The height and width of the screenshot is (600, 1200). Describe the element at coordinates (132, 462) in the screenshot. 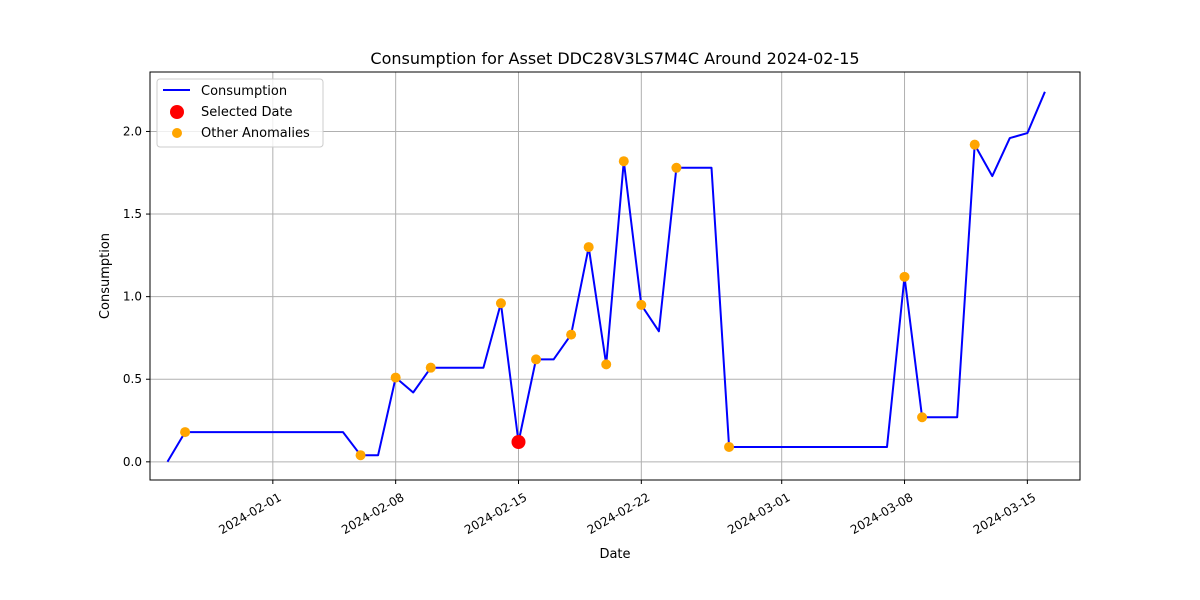

I see `y-tick-label: 0.0` at that location.